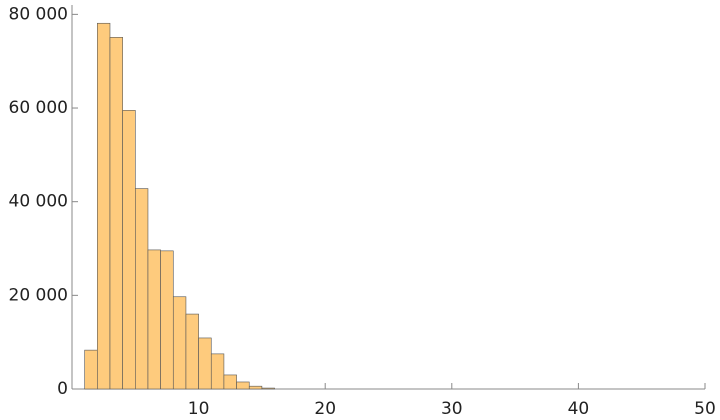 The image size is (720, 420). What do you see at coordinates (579, 409) in the screenshot?
I see `x-tick-label: 40` at bounding box center [579, 409].